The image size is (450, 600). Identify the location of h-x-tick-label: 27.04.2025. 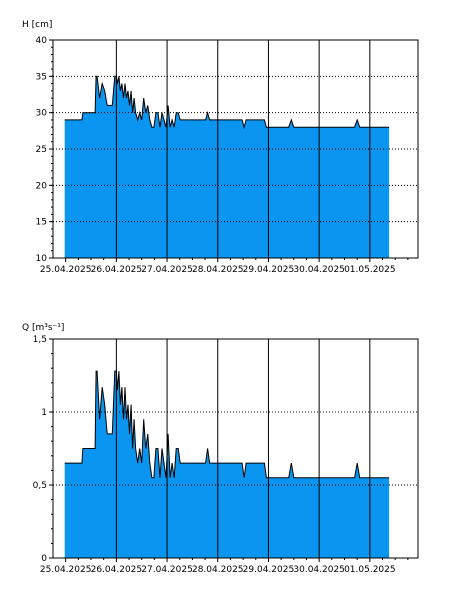
(167, 270).